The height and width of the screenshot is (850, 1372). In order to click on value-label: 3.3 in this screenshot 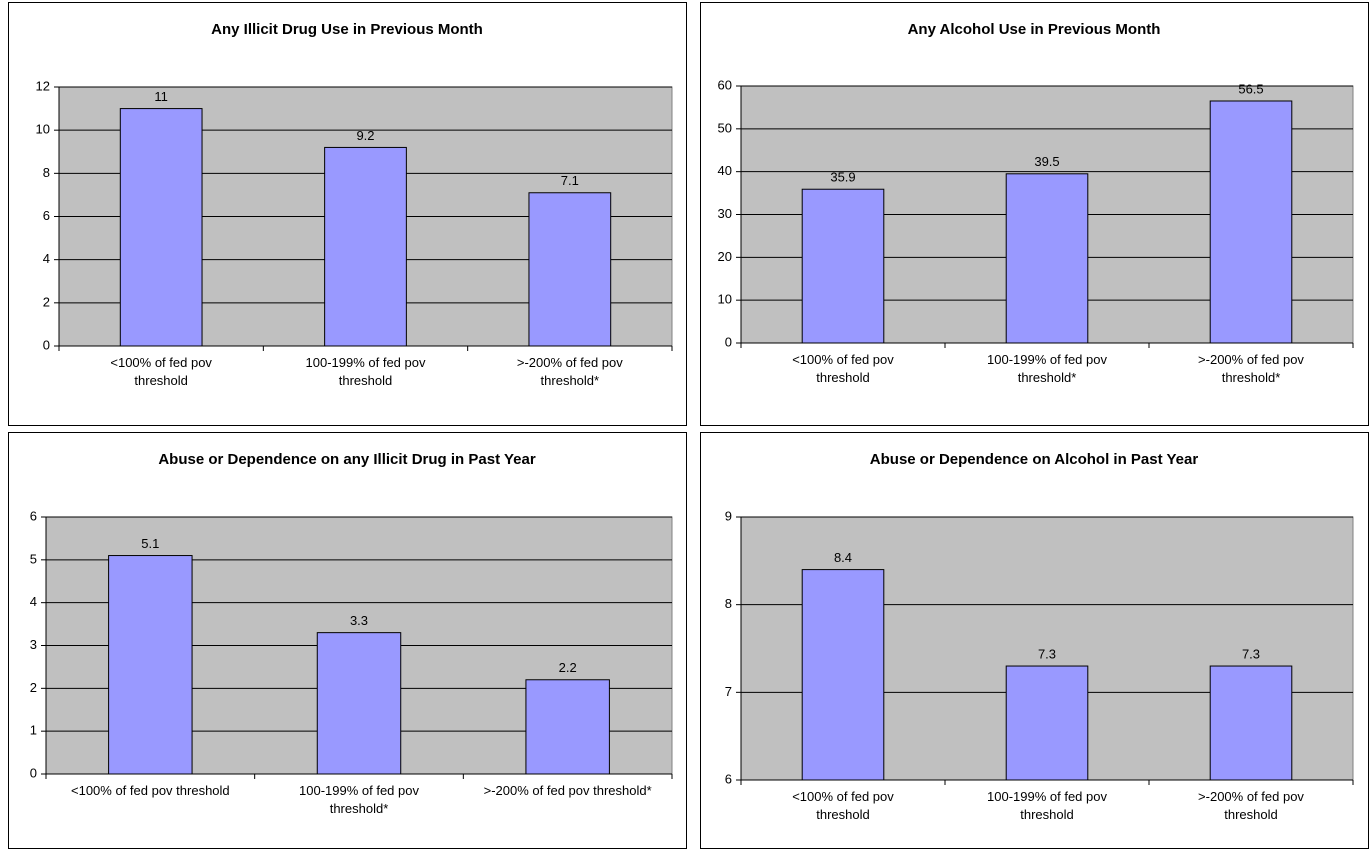, I will do `click(359, 620)`.